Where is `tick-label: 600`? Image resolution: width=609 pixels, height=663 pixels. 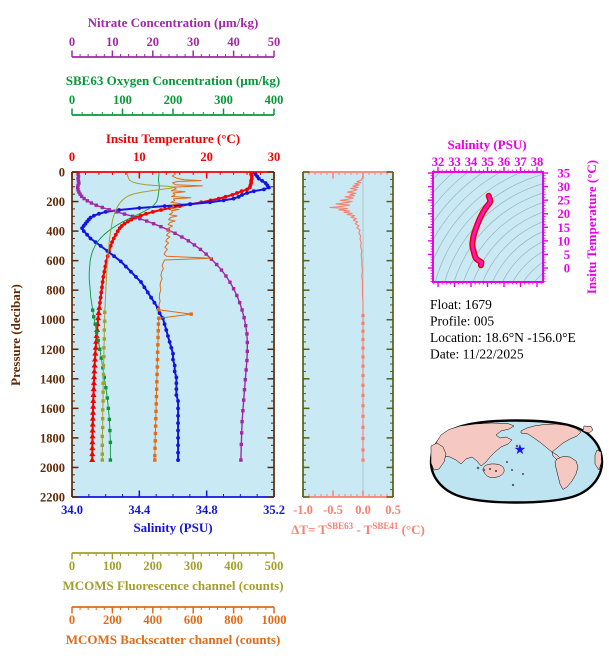 tick-label: 600 is located at coordinates (193, 620).